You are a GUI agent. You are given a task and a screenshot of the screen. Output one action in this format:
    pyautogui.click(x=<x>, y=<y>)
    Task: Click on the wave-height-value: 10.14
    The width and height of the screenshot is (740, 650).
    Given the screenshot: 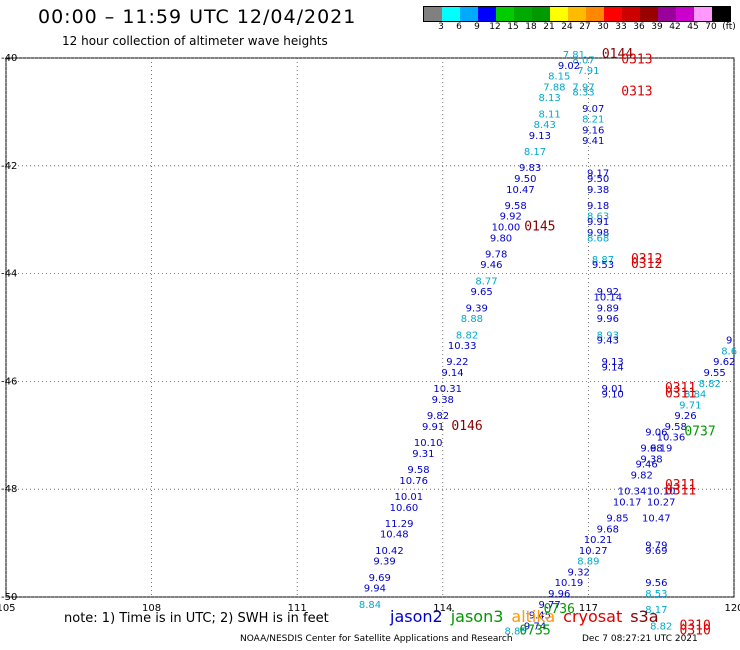 What is the action you would take?
    pyautogui.click(x=607, y=298)
    